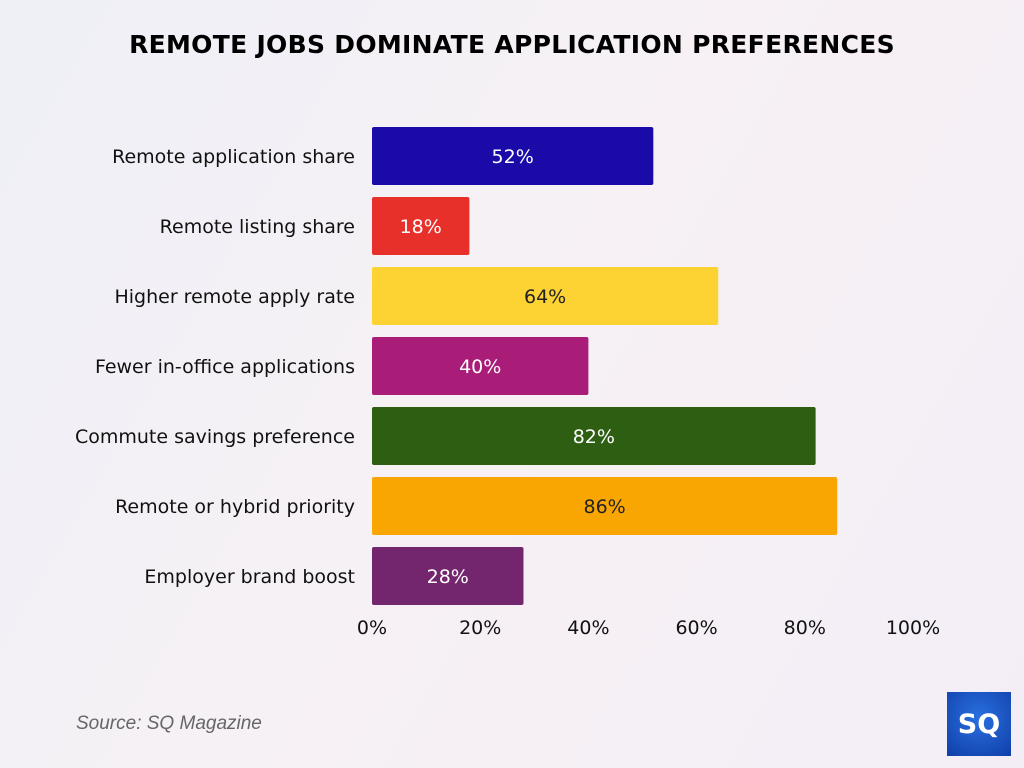  I want to click on bar-value-label: 86%, so click(605, 507).